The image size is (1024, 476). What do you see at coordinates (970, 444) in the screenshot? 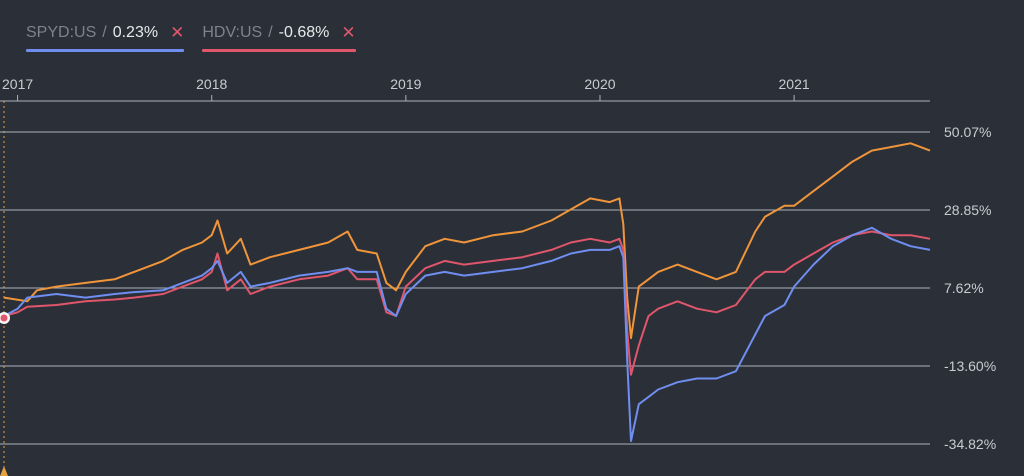
I see `y-tick-label: -34.82%` at bounding box center [970, 444].